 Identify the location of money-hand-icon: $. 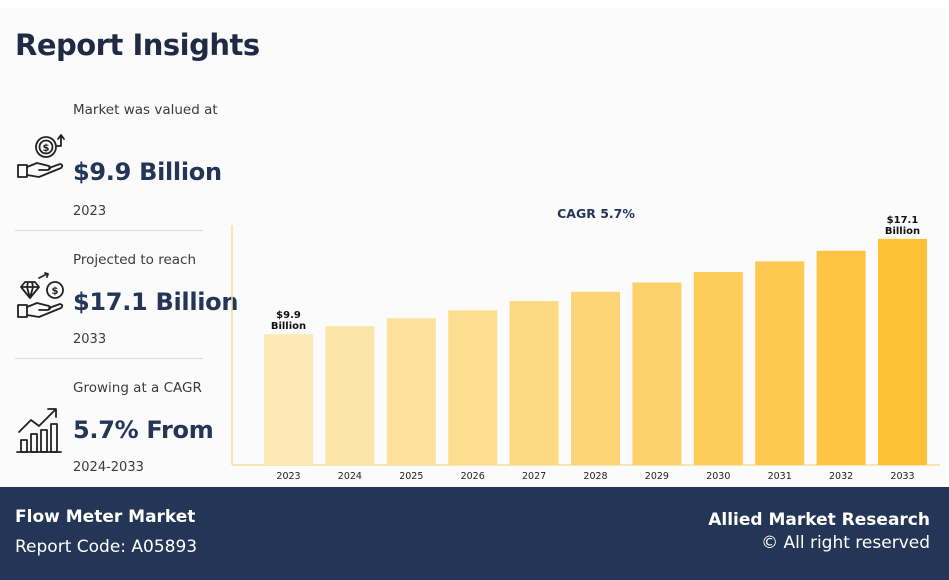
(41, 156).